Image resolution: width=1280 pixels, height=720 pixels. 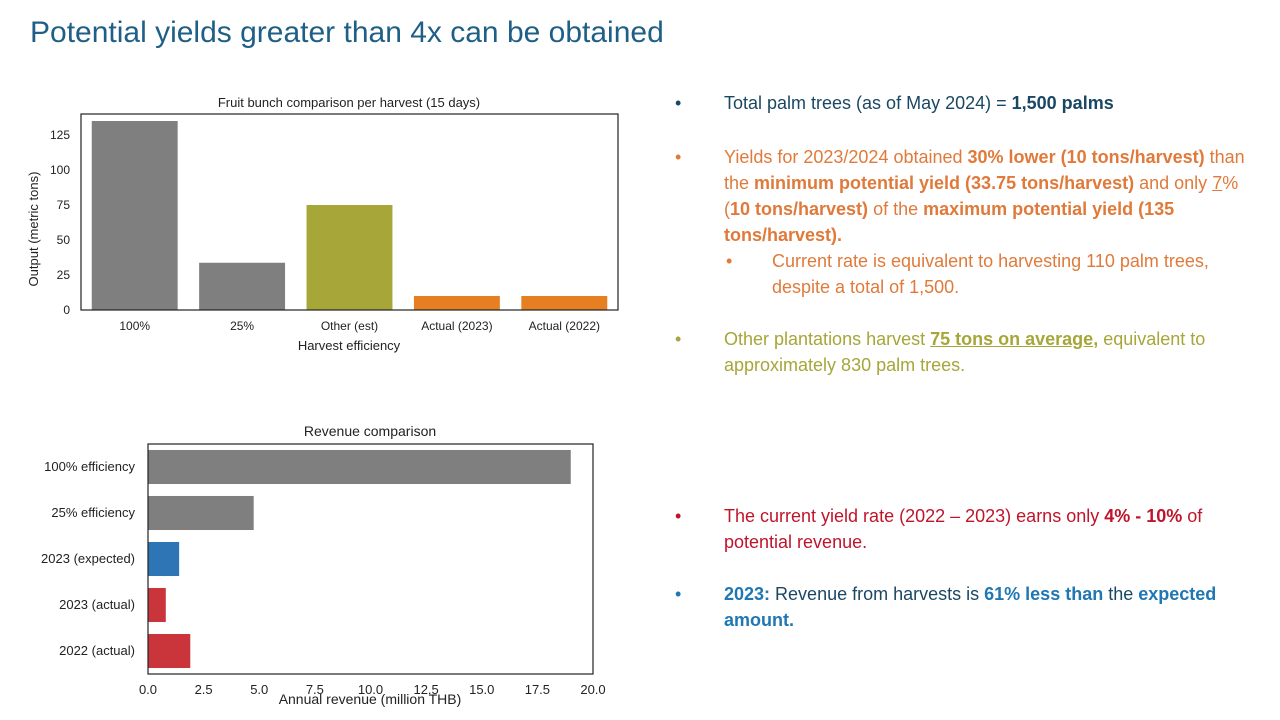 What do you see at coordinates (349, 326) in the screenshot?
I see `x-tick-label: Other (est)` at bounding box center [349, 326].